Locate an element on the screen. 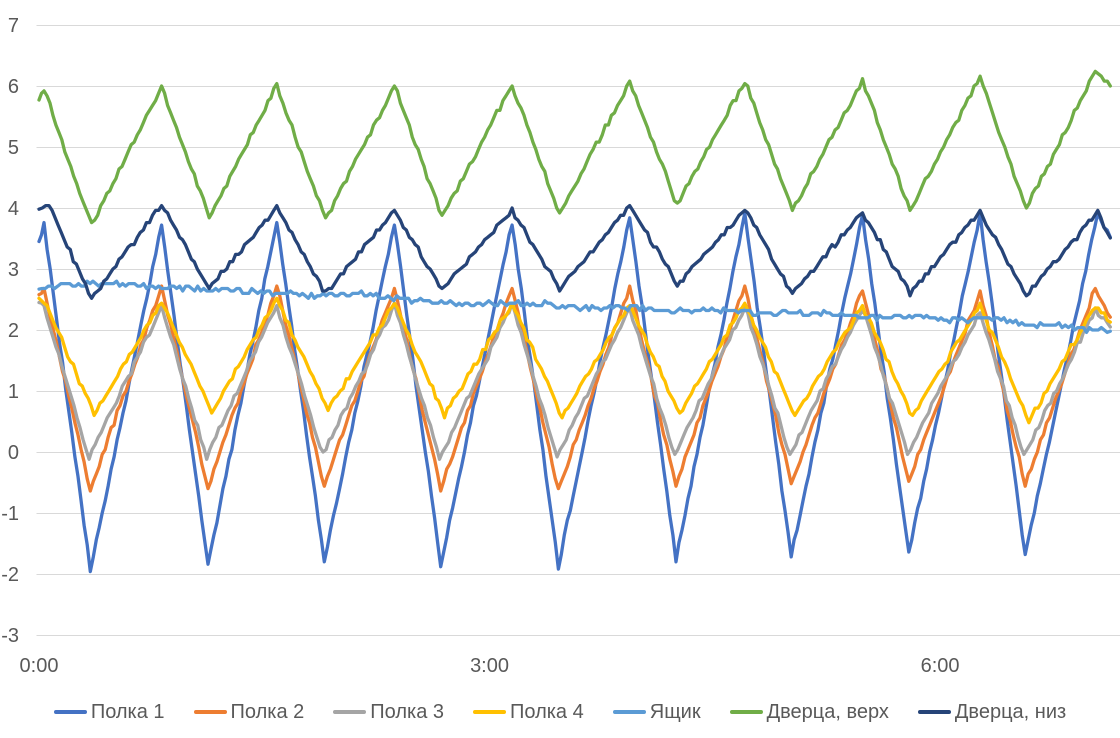 The width and height of the screenshot is (1120, 738). legend-item-1: Полка 1 is located at coordinates (109, 712).